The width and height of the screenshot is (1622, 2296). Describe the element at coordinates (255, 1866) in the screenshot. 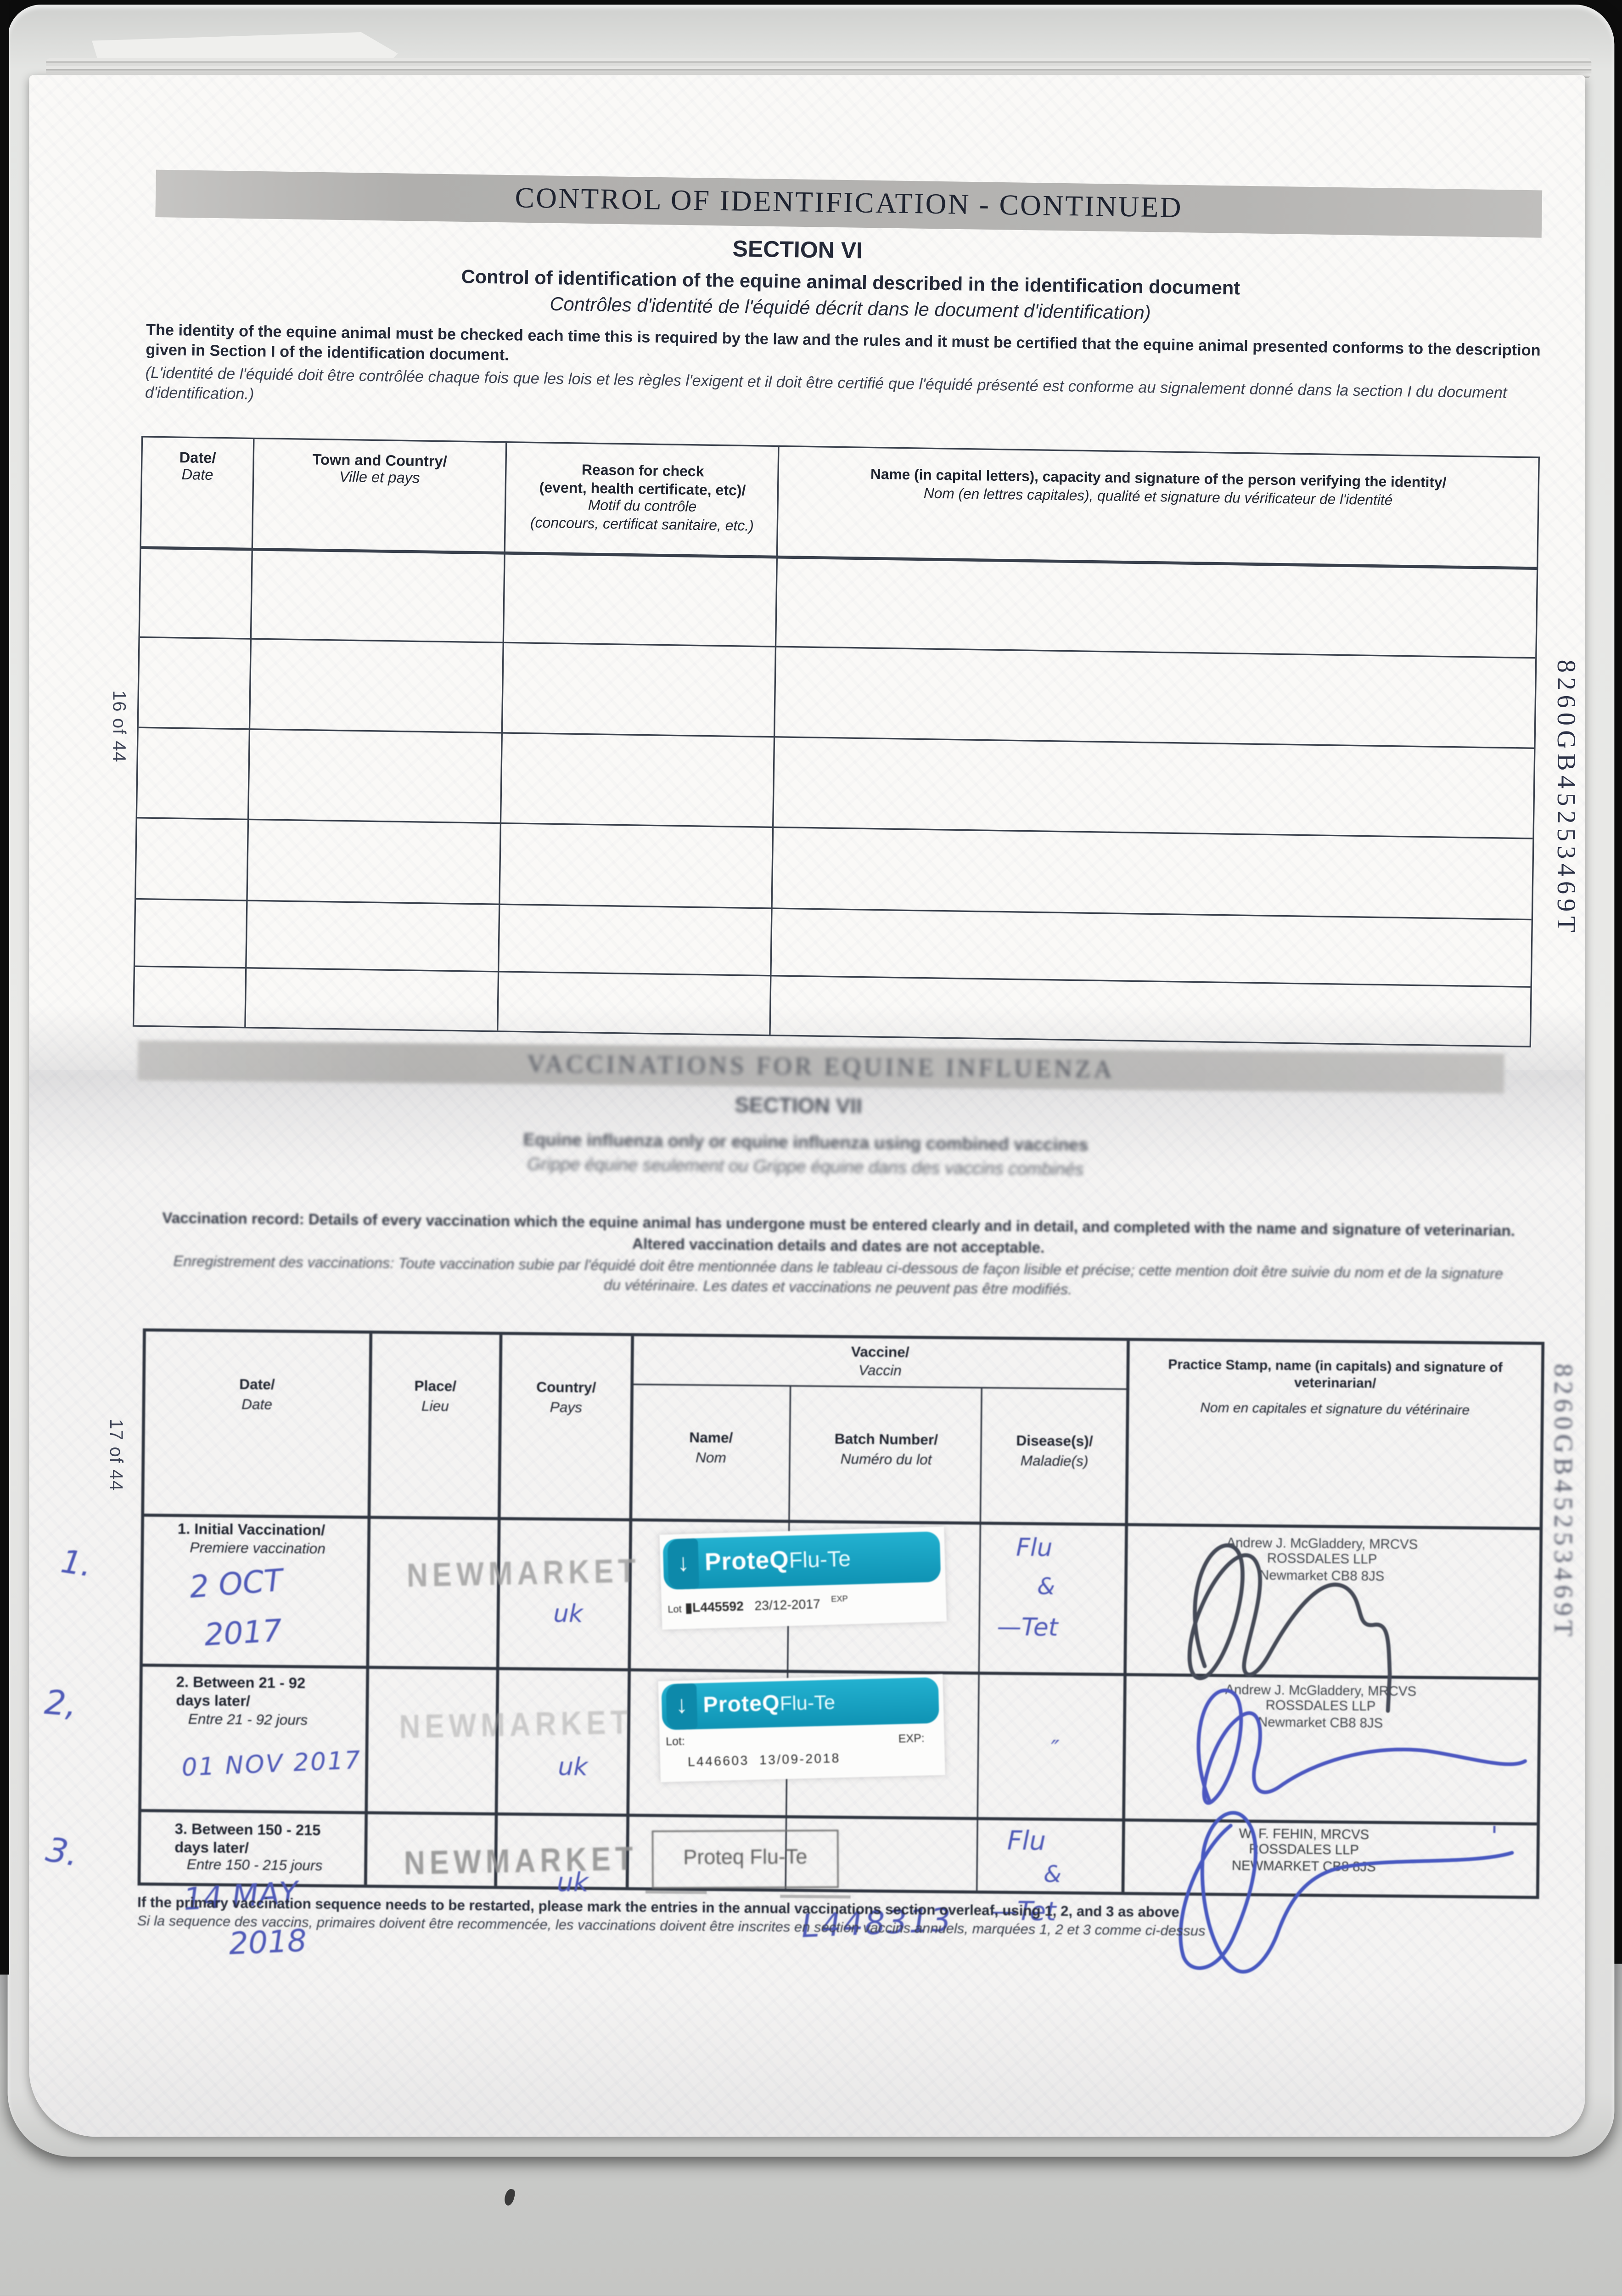

I see `row3-label-fr: Entre 150 - 215 jours` at that location.